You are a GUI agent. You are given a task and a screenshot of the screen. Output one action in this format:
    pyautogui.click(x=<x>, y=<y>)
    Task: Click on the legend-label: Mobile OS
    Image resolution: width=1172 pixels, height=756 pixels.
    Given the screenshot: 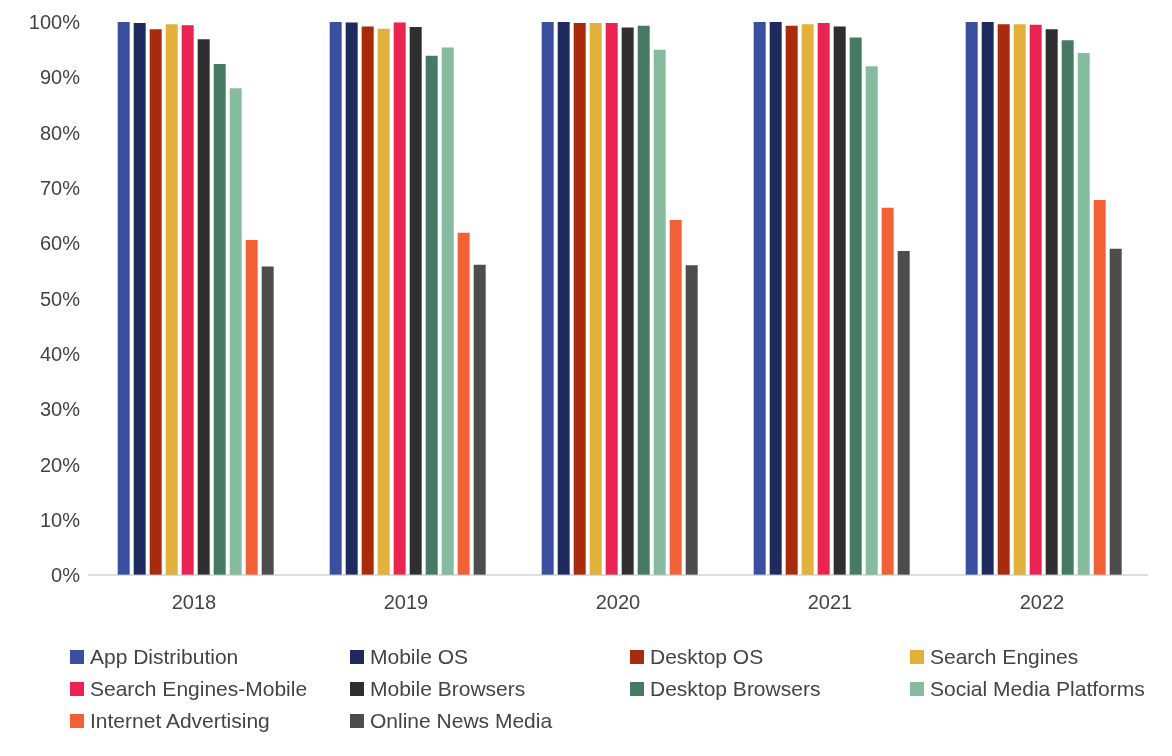 What is the action you would take?
    pyautogui.click(x=419, y=657)
    